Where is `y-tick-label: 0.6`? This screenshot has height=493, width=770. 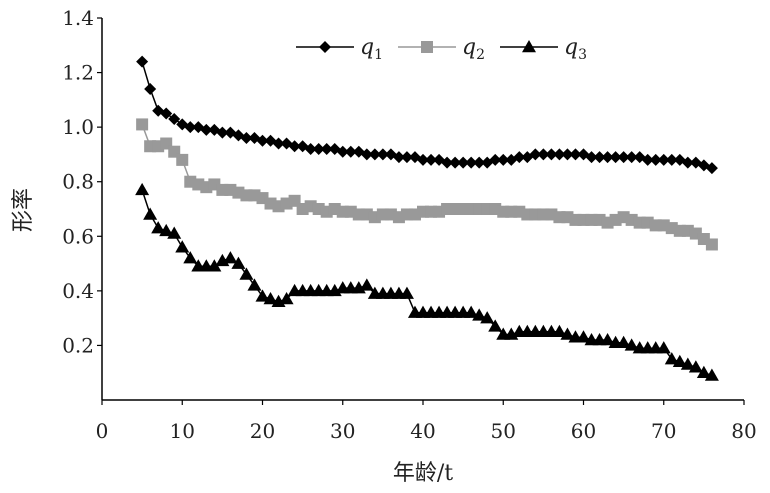
y-tick-label: 0.6 is located at coordinates (78, 236).